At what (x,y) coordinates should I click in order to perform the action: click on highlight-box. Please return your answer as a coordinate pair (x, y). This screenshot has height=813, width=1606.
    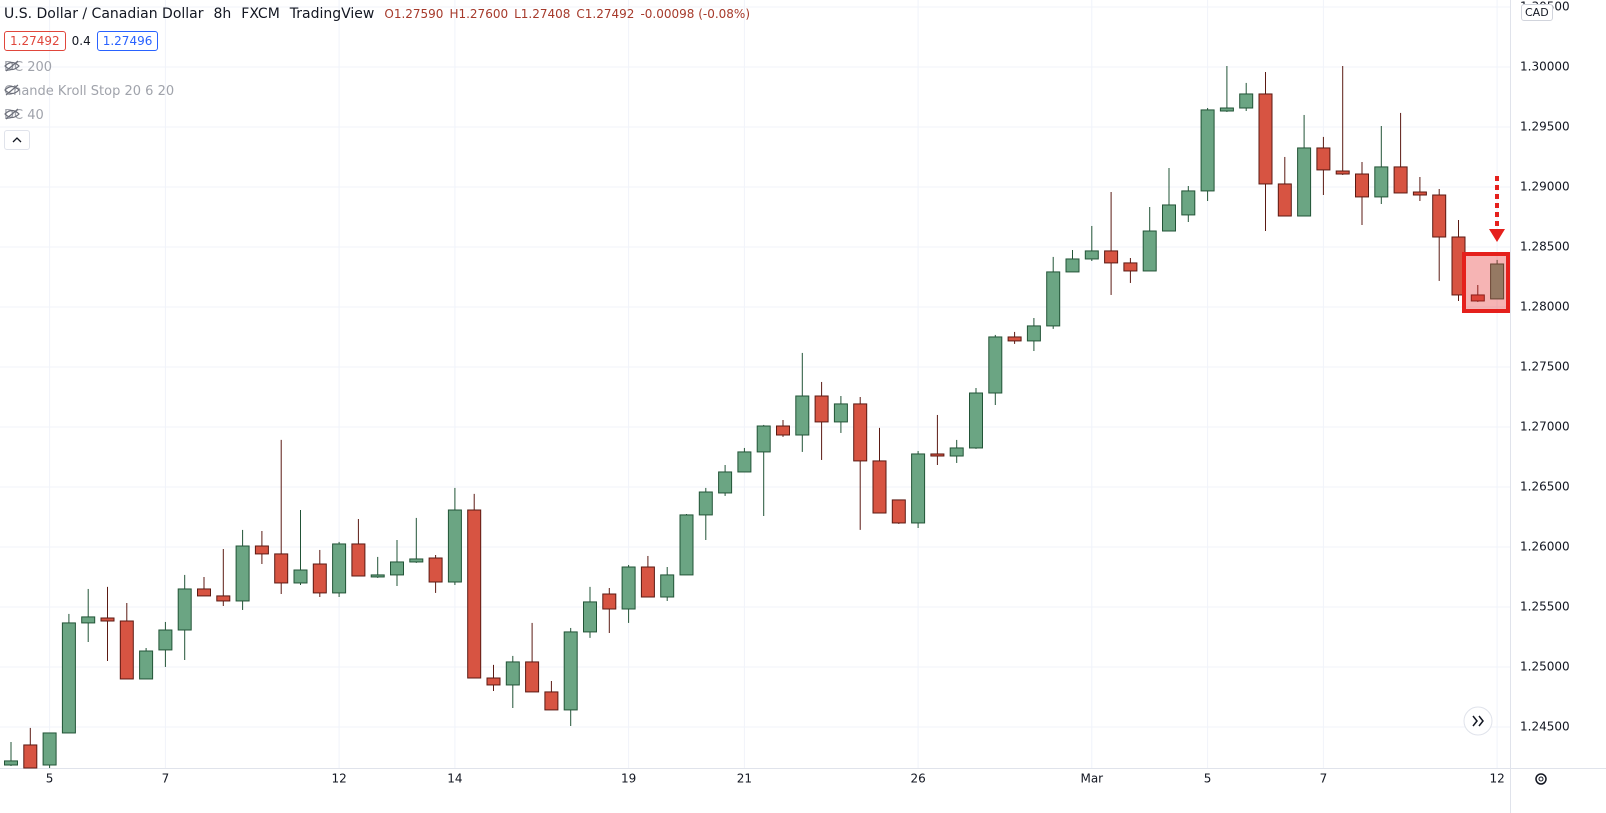
    Looking at the image, I should click on (1486, 282).